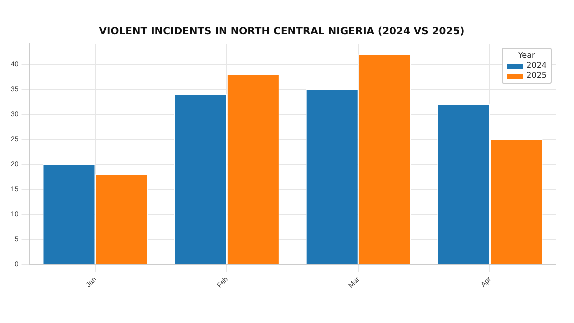 This screenshot has width=574, height=323. Describe the element at coordinates (282, 32) in the screenshot. I see `chart-title: VIOLENT INCIDENTS IN NORTH CENTRAL NIGERIA (2024 VS 2025)` at that location.